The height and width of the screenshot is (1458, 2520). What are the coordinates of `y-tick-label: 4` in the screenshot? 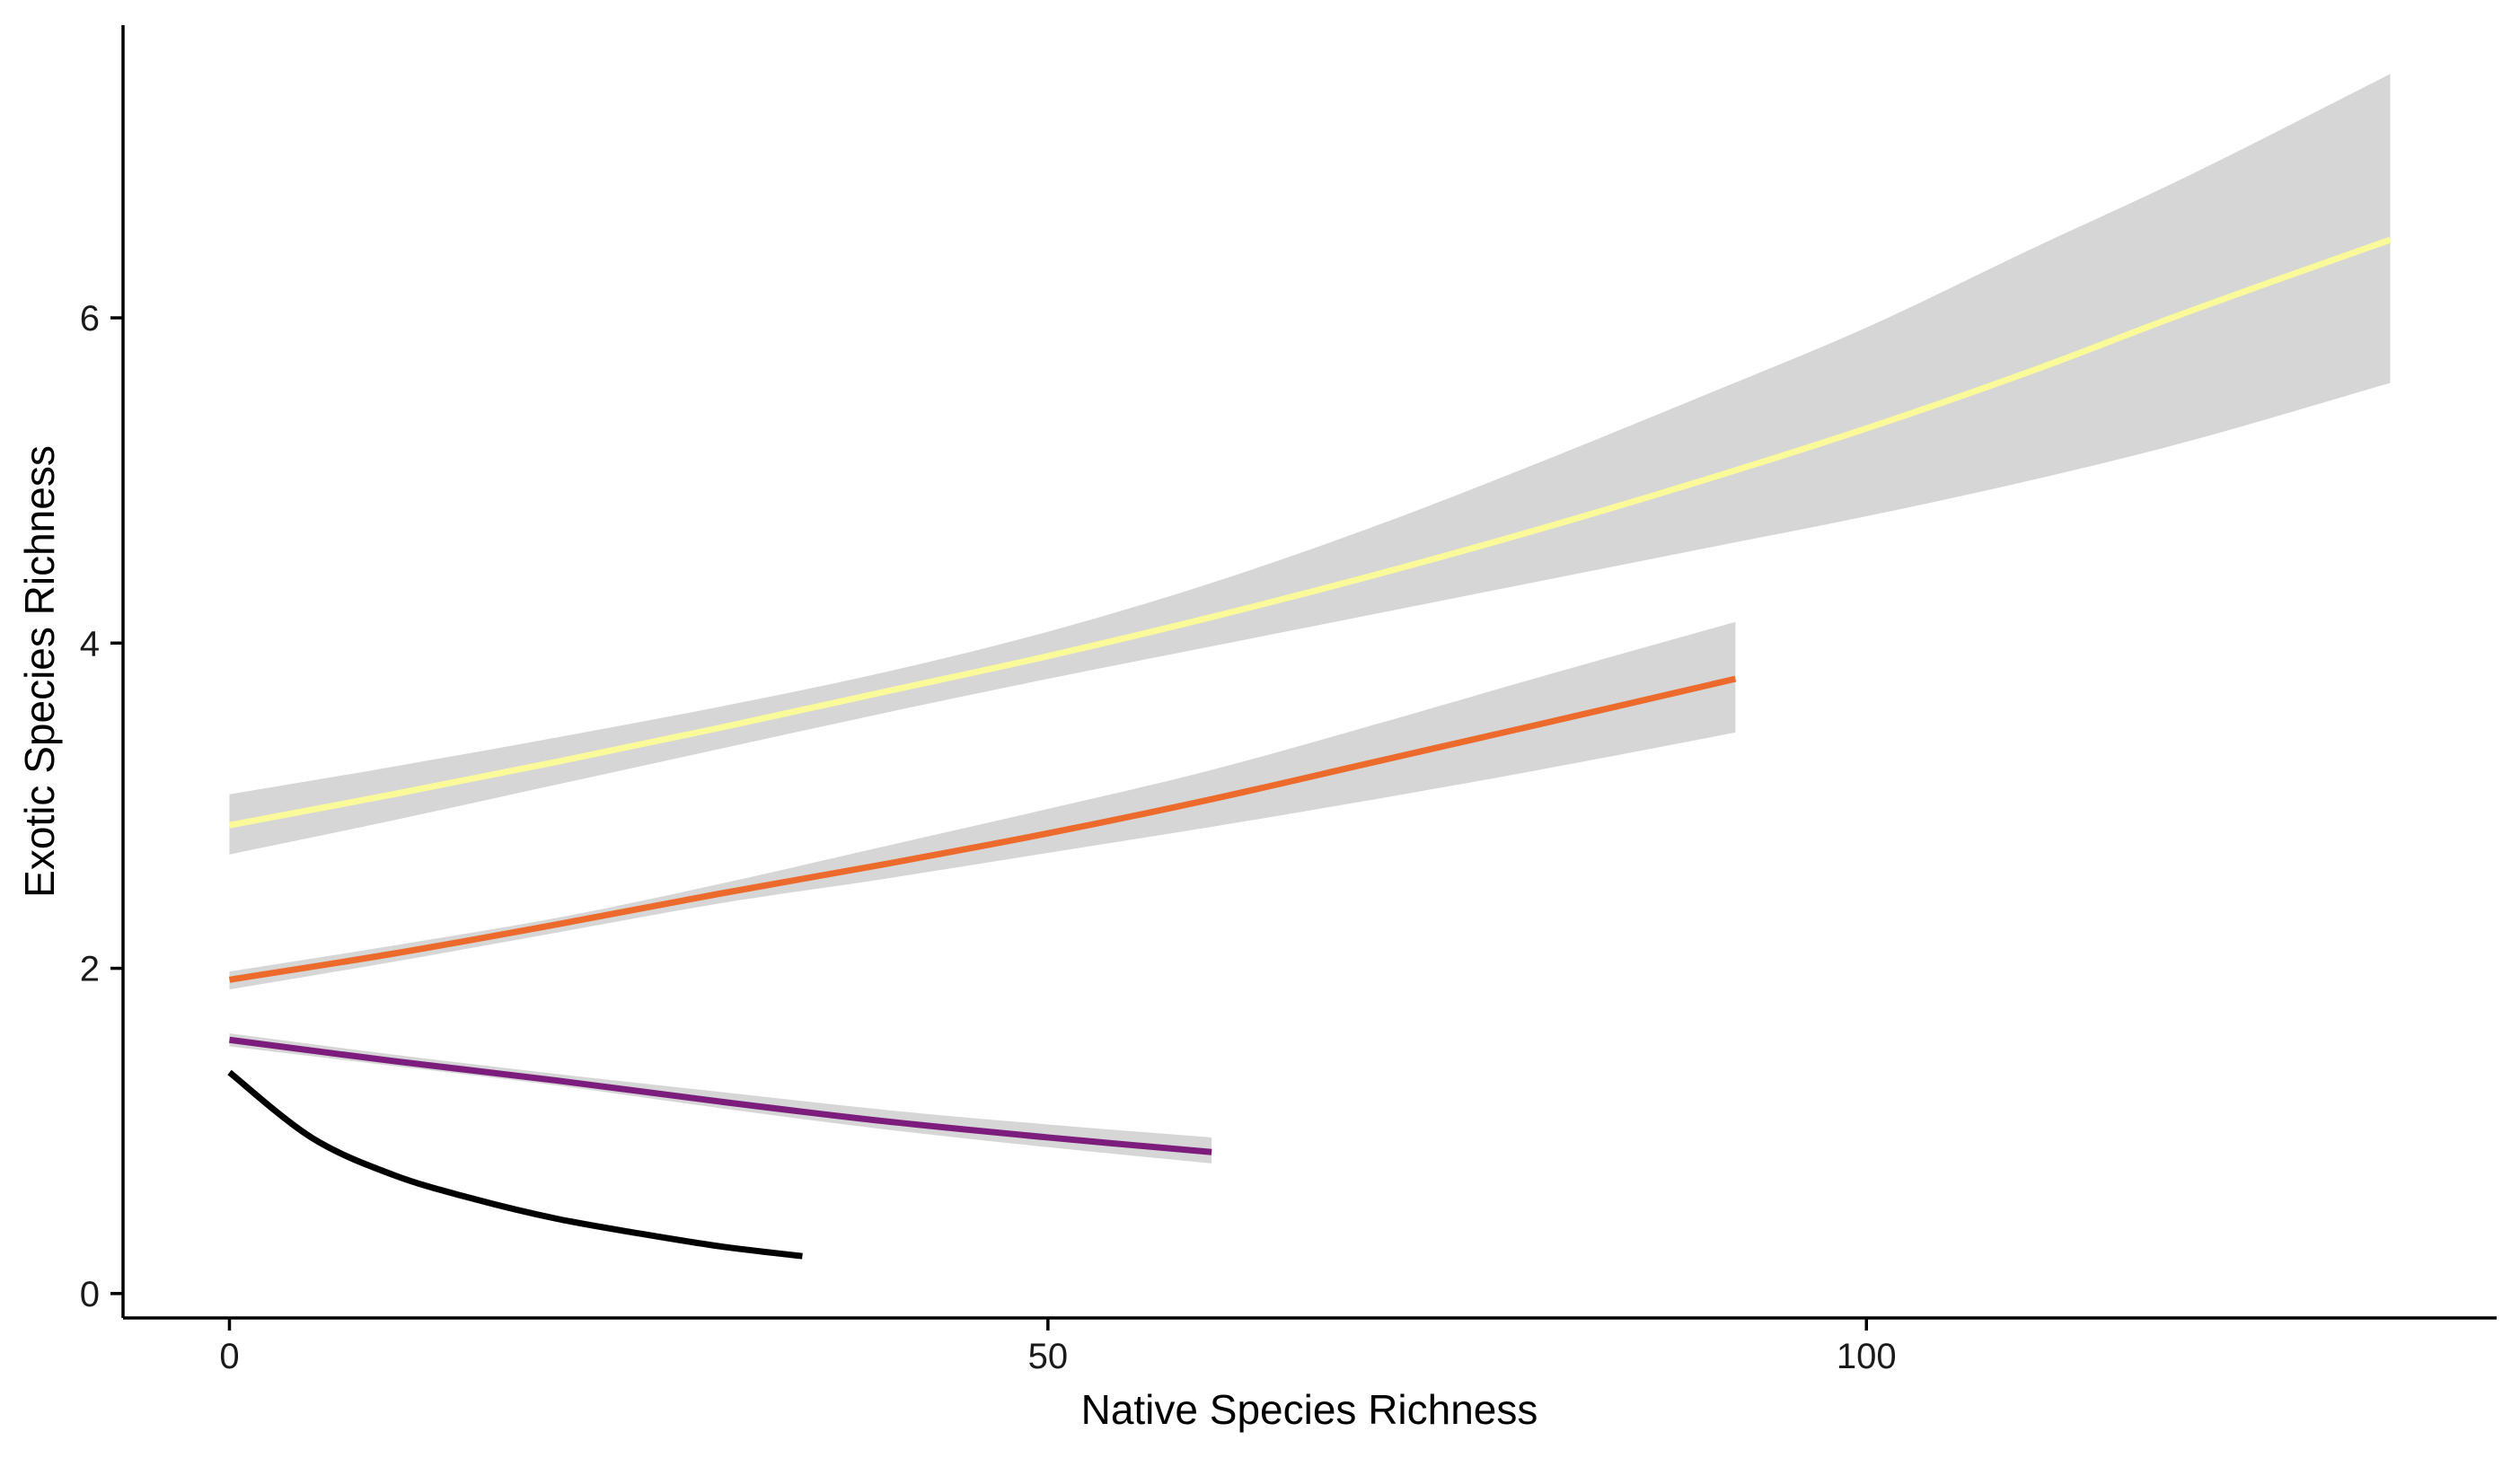 It's located at (90, 643).